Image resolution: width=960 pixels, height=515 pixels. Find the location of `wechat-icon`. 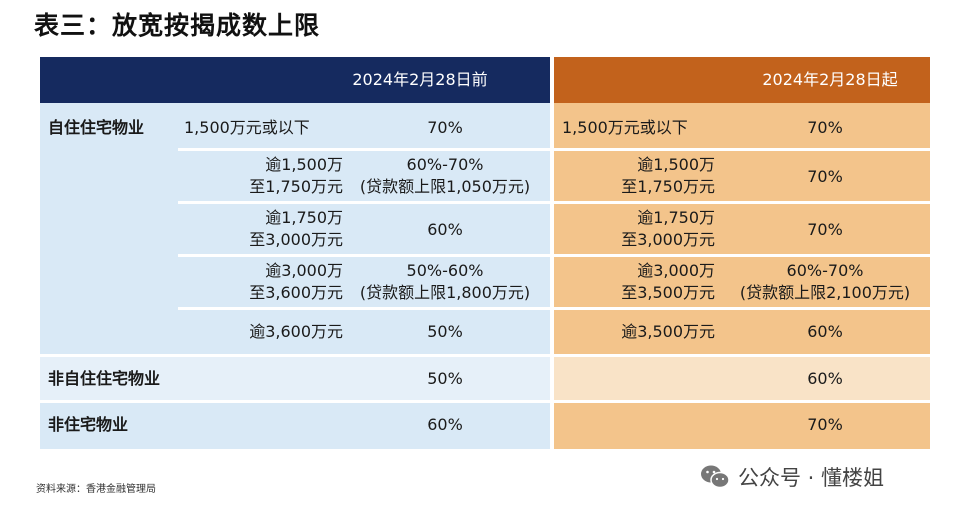

wechat-icon is located at coordinates (715, 477).